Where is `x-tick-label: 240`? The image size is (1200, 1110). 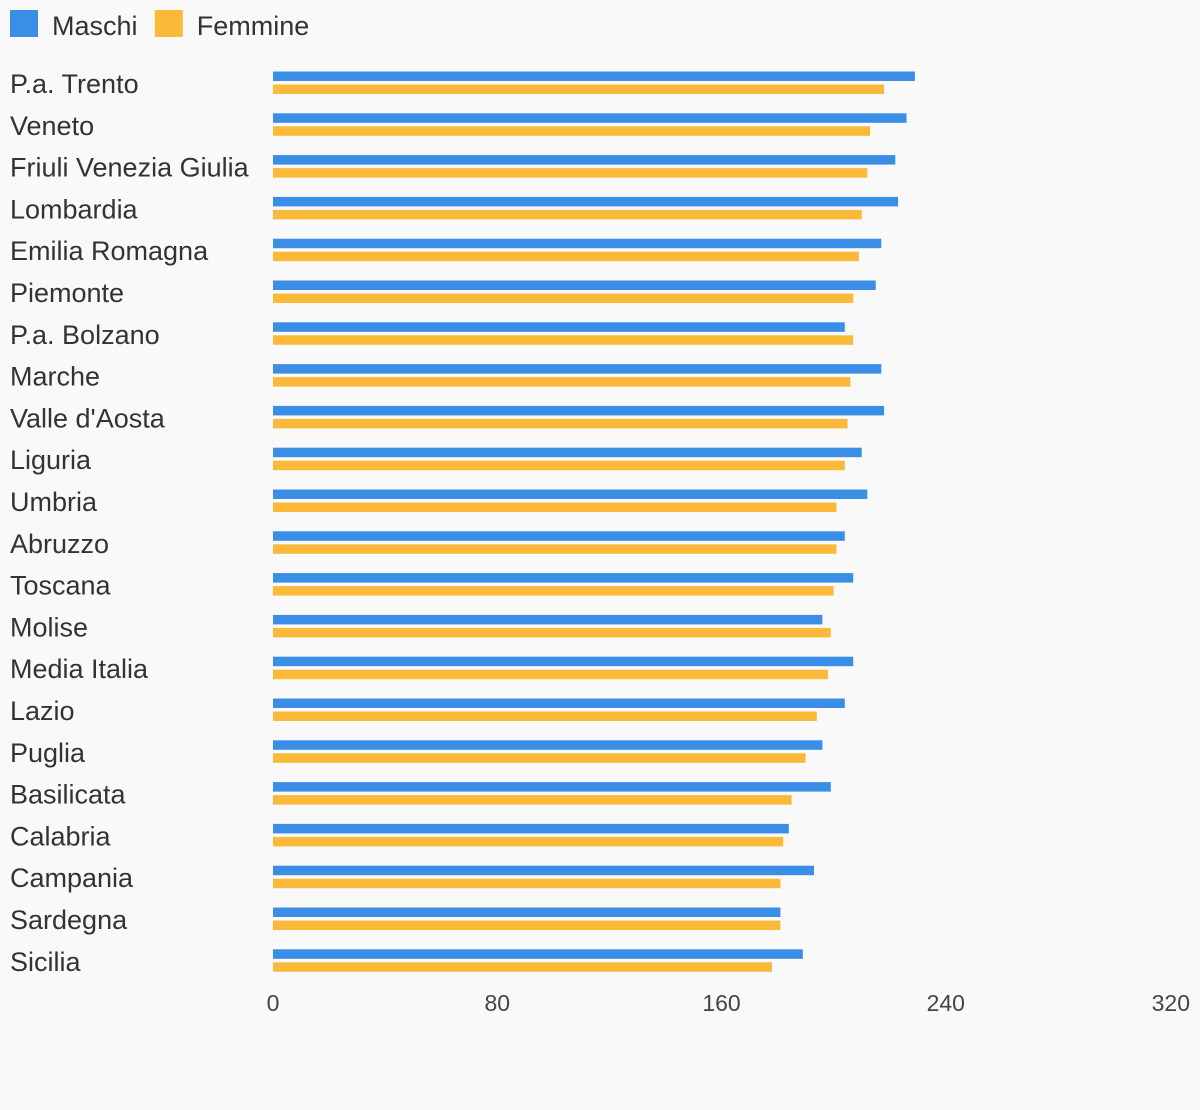
x-tick-label: 240 is located at coordinates (946, 1003).